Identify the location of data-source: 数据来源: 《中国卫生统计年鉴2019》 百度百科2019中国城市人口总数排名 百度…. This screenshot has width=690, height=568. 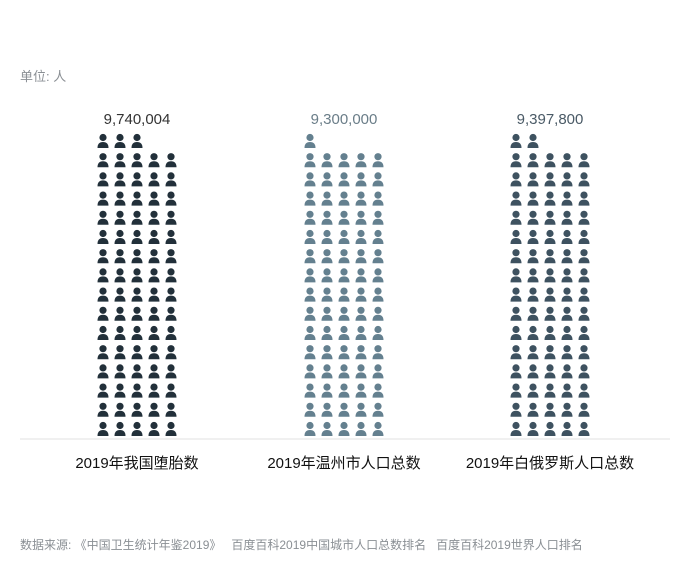
(306, 544).